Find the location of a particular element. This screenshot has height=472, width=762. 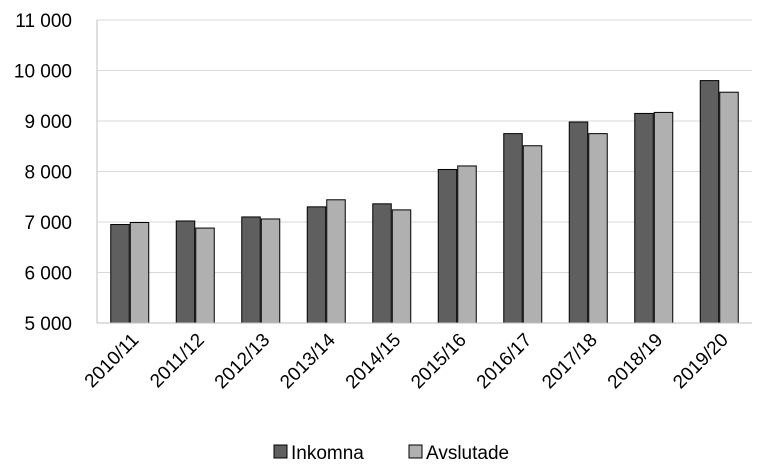

x-tick-label: 2014/15 is located at coordinates (373, 361).